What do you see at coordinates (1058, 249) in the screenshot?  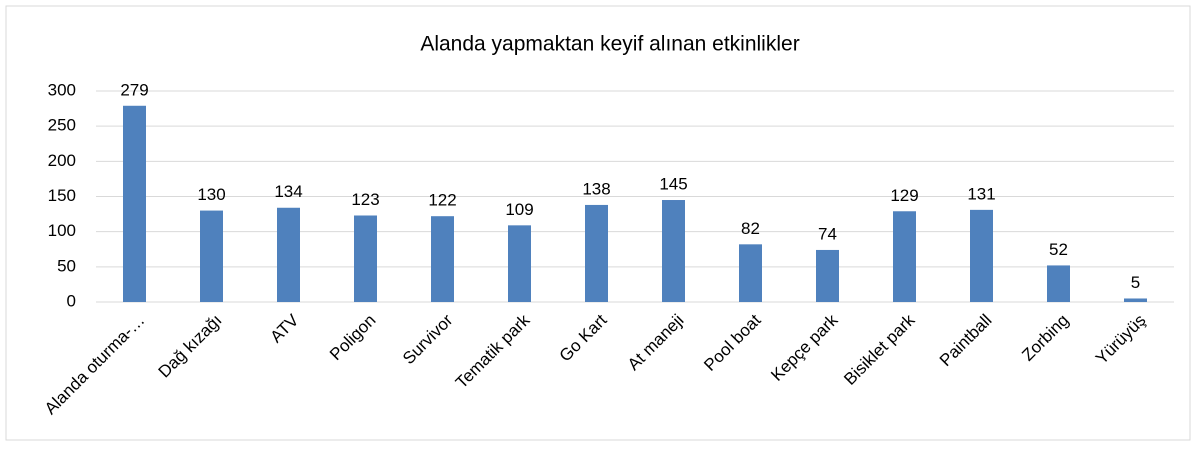 I see `data-label: 52` at bounding box center [1058, 249].